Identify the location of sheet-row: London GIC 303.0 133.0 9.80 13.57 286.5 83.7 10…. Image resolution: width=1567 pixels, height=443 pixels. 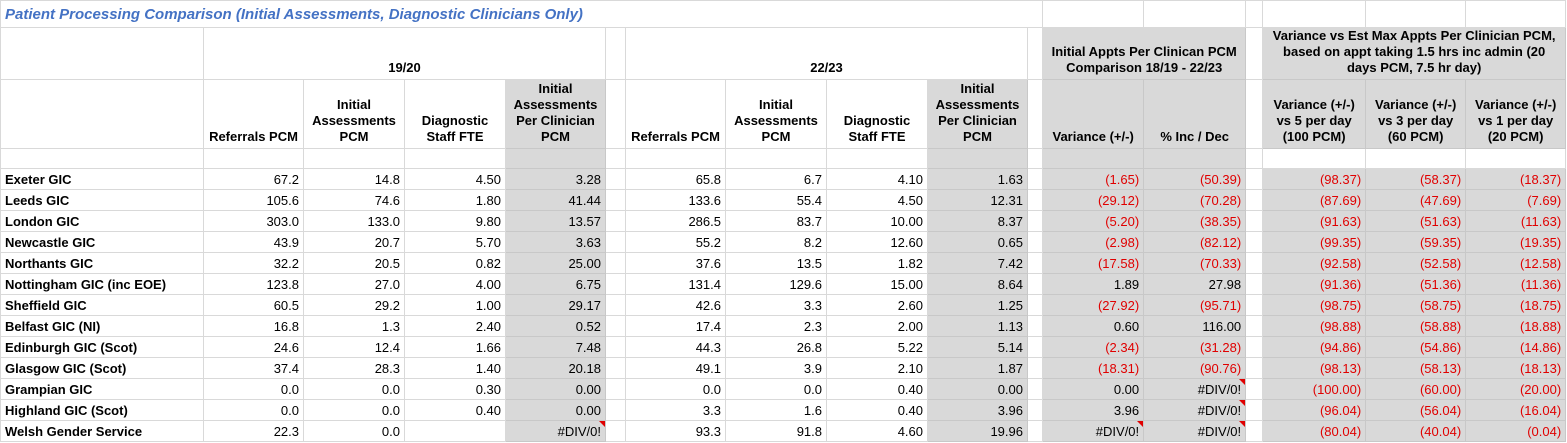
(783, 221).